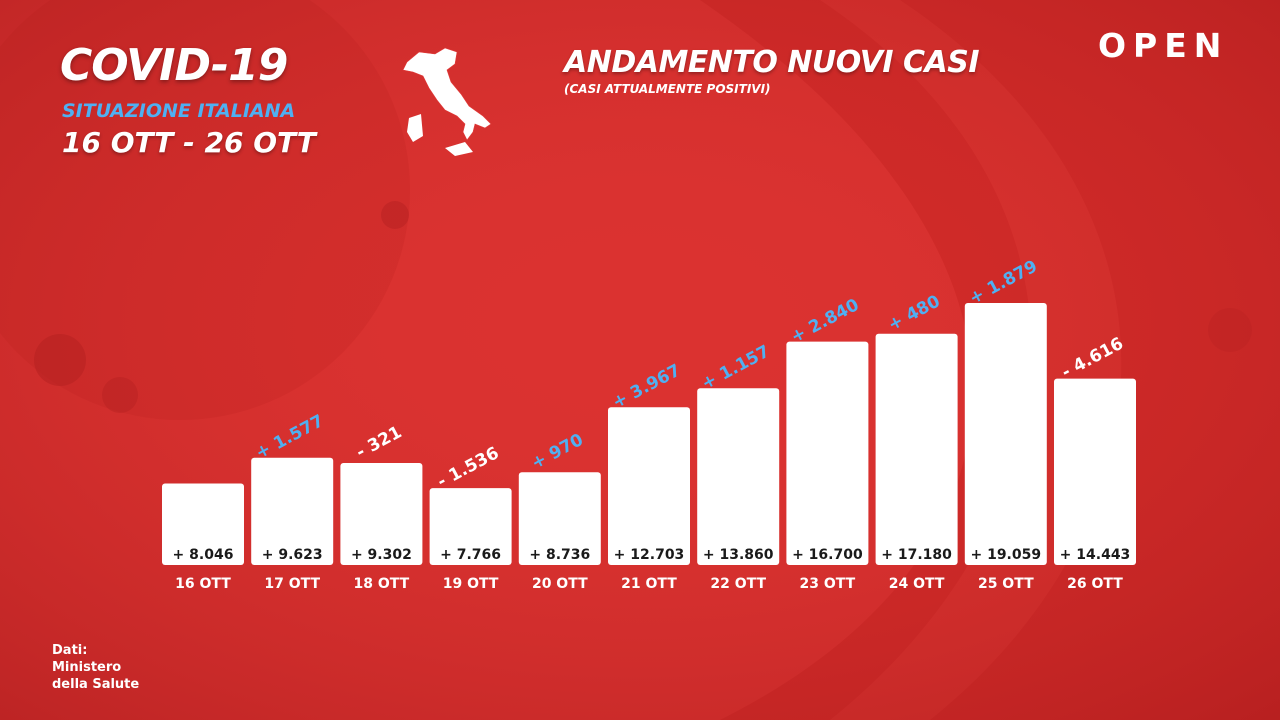 Image resolution: width=1280 pixels, height=720 pixels. Describe the element at coordinates (203, 555) in the screenshot. I see `bar-value-label: + 8.046` at that location.